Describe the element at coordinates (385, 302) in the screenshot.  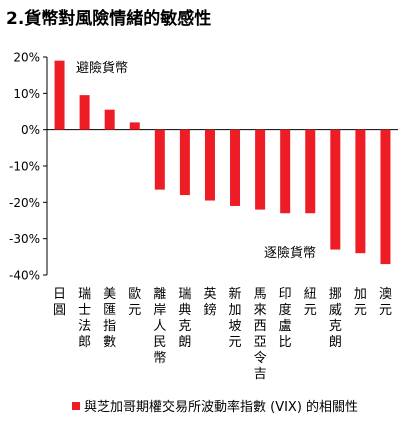
I see `x-category-label: 澳元` at that location.